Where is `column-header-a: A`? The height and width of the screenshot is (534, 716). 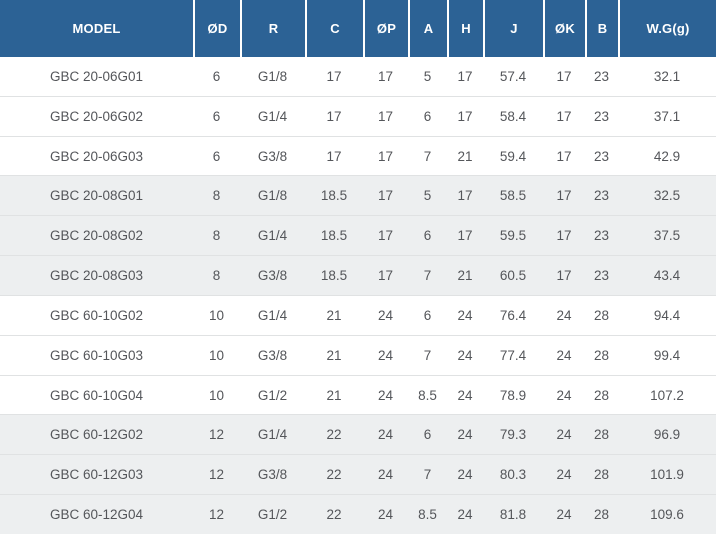
column-header-a: A is located at coordinates (427, 28).